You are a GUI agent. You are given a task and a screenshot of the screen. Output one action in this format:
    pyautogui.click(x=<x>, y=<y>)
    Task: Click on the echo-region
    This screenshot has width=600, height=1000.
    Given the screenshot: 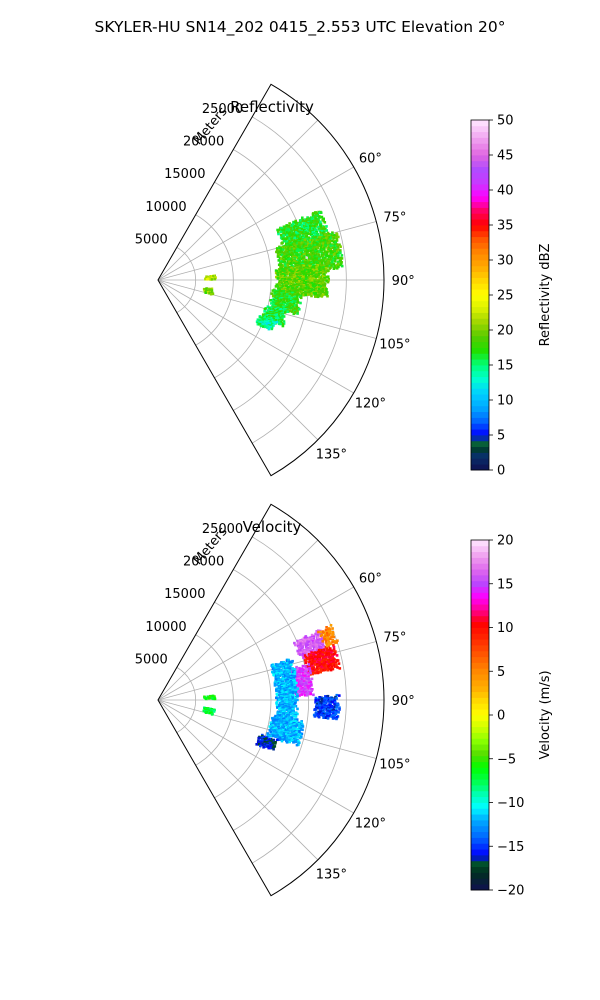 What is the action you would take?
    pyautogui.click(x=267, y=742)
    